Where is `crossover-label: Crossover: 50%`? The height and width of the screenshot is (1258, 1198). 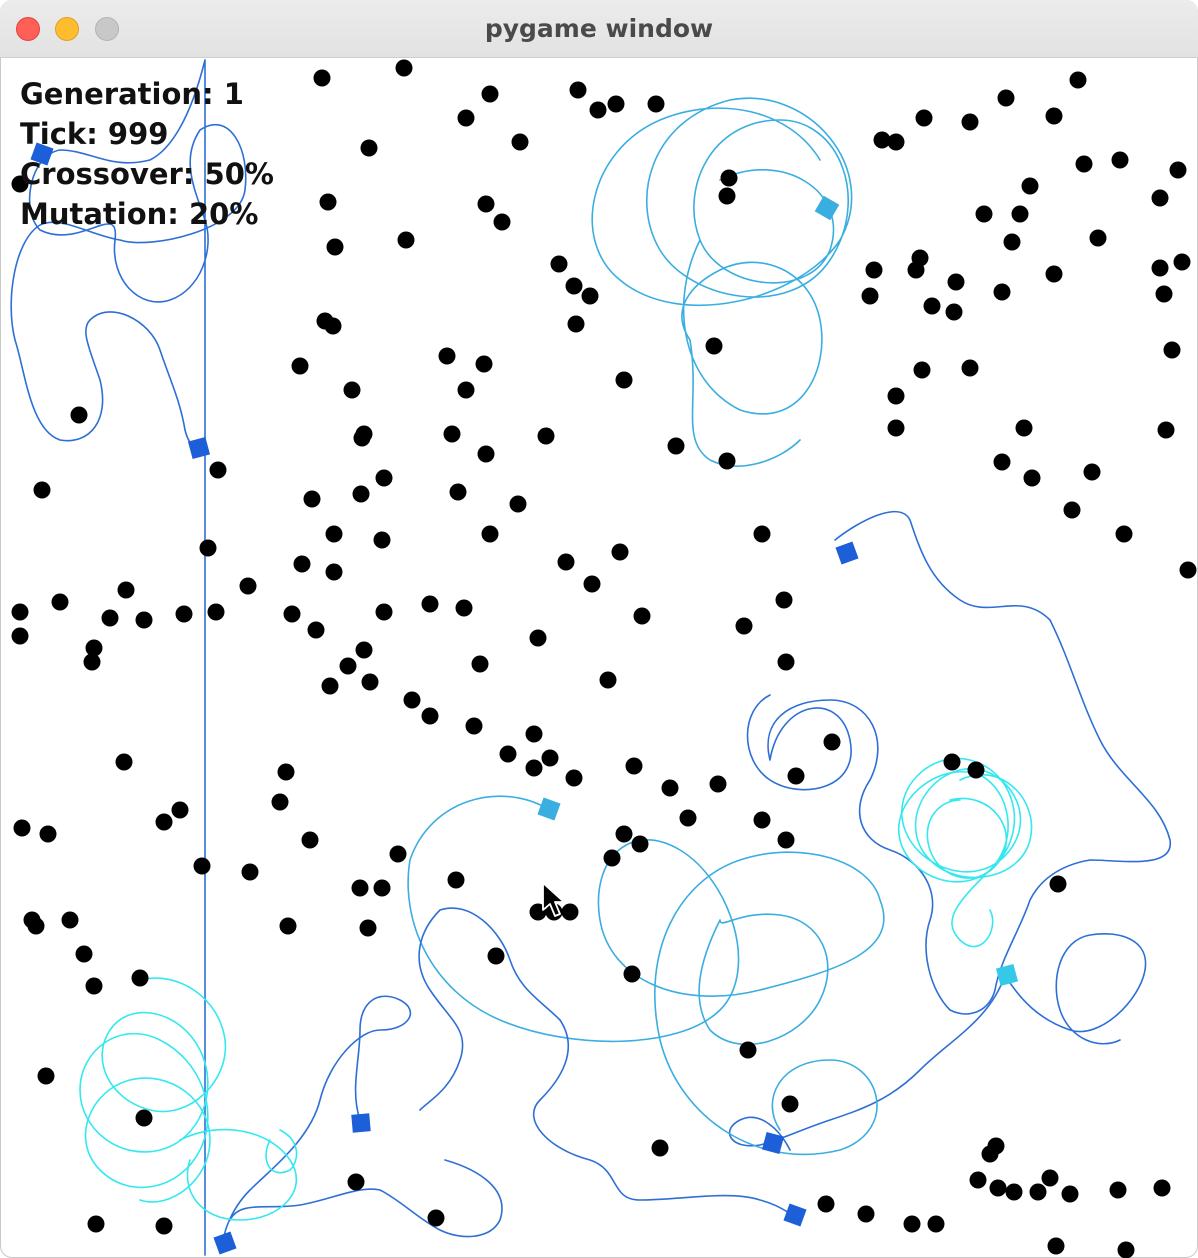
crossover-label: Crossover: 50% is located at coordinates (147, 174).